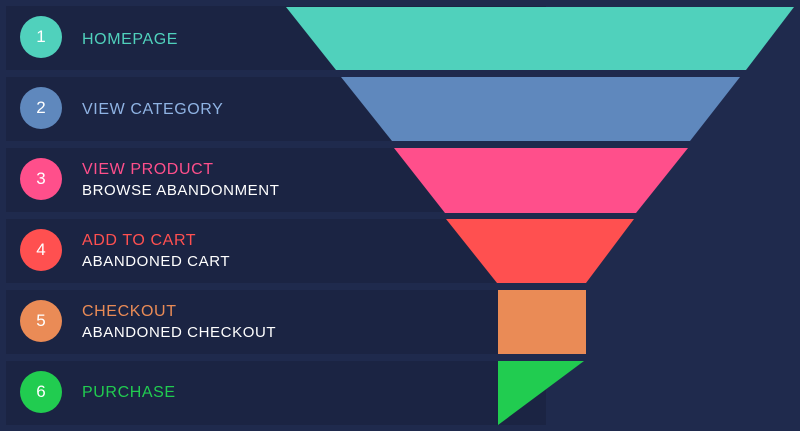  What do you see at coordinates (129, 392) in the screenshot?
I see `stage-label: PURCHASE` at bounding box center [129, 392].